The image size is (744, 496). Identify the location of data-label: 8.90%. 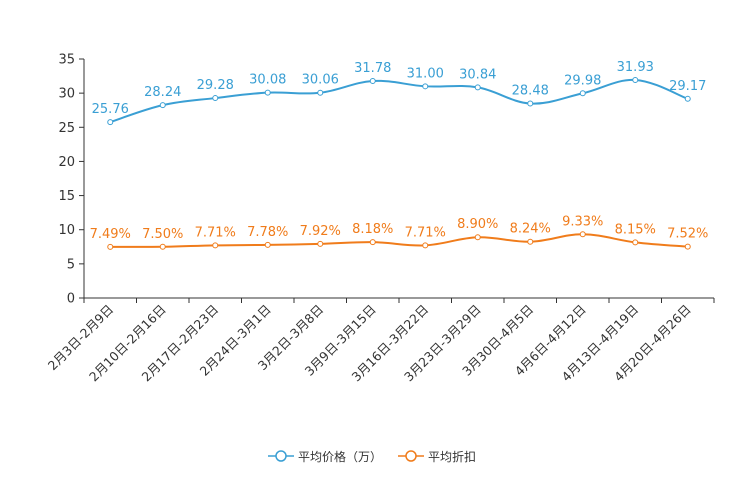
(477, 224).